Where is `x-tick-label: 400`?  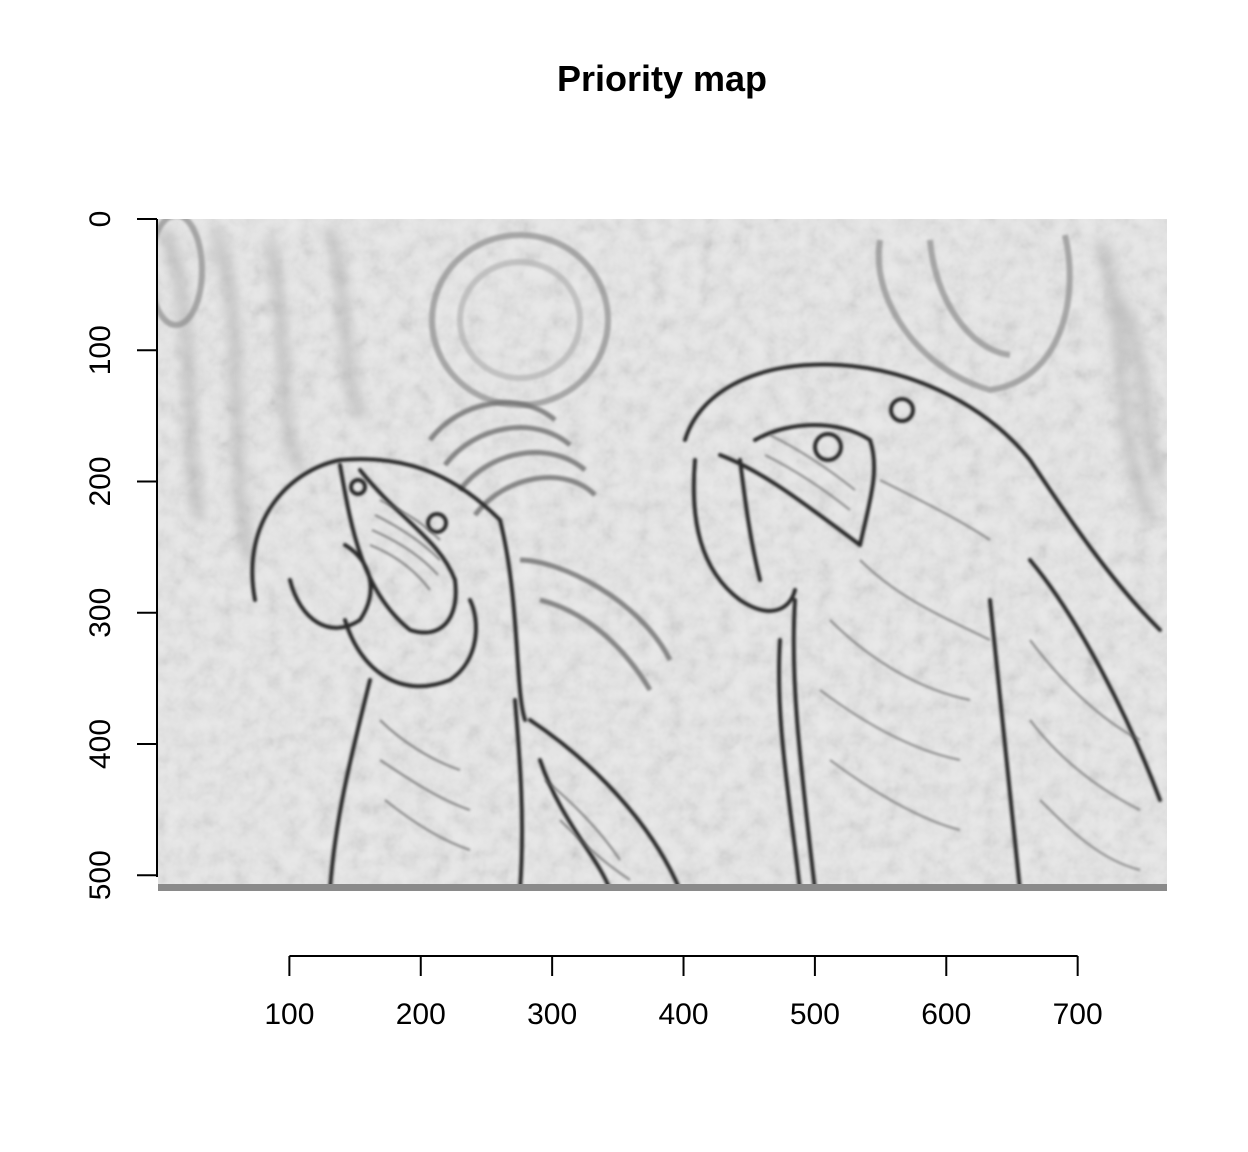 x-tick-label: 400 is located at coordinates (683, 1014).